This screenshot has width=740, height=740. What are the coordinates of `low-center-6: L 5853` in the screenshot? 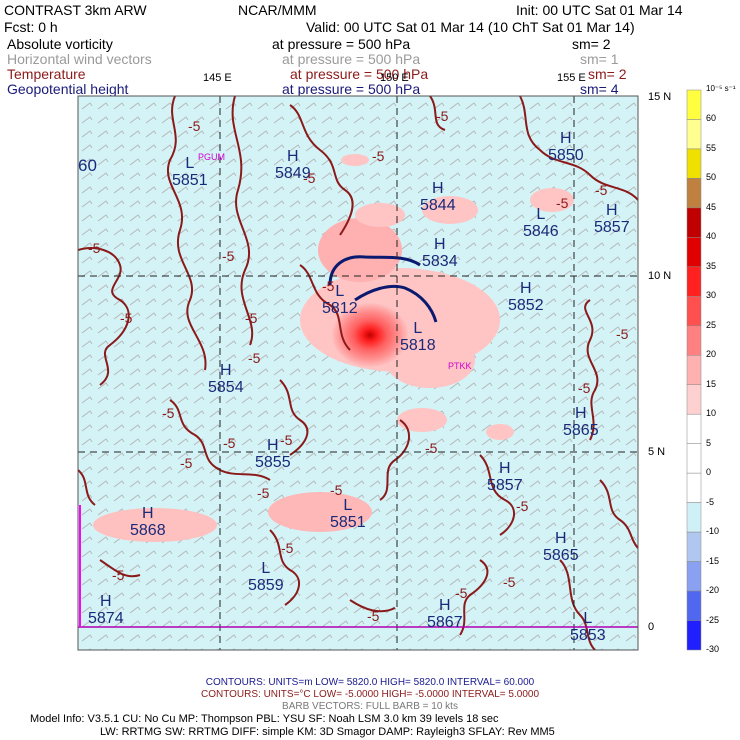 It's located at (588, 627).